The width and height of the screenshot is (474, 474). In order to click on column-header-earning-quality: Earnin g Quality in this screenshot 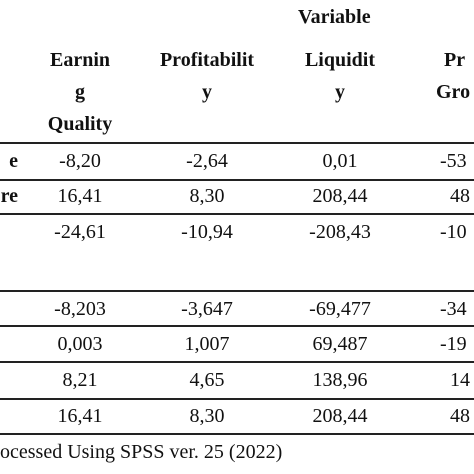, I will do `click(80, 92)`.